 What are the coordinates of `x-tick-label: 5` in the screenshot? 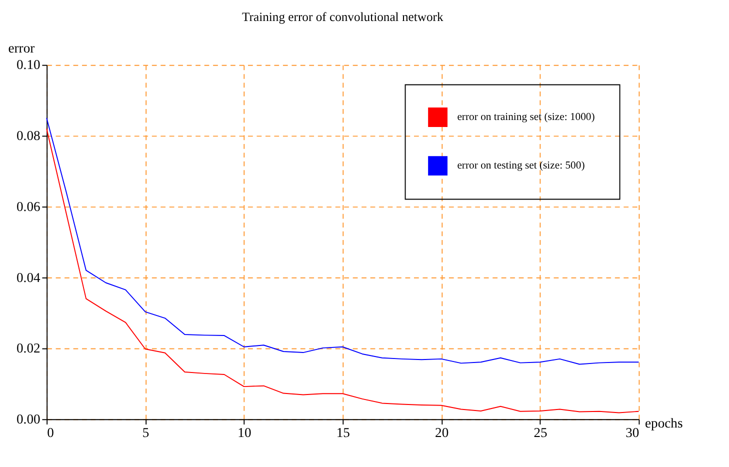 It's located at (146, 432).